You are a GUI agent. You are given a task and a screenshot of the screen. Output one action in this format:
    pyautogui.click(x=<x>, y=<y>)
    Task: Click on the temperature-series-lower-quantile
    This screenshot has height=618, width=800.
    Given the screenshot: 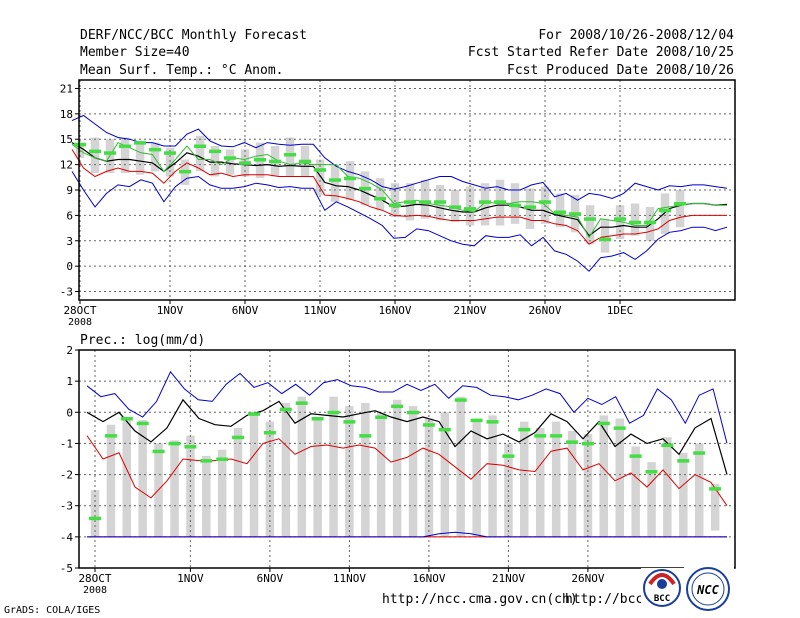 What is the action you would take?
    pyautogui.click(x=399, y=197)
    